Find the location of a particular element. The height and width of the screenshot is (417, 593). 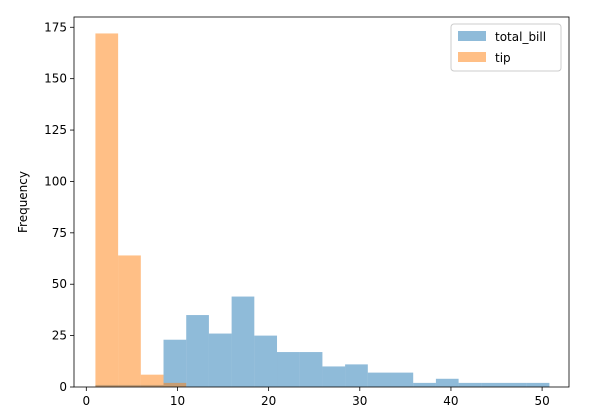

y-tick-label-25: 25 is located at coordinates (59, 336).